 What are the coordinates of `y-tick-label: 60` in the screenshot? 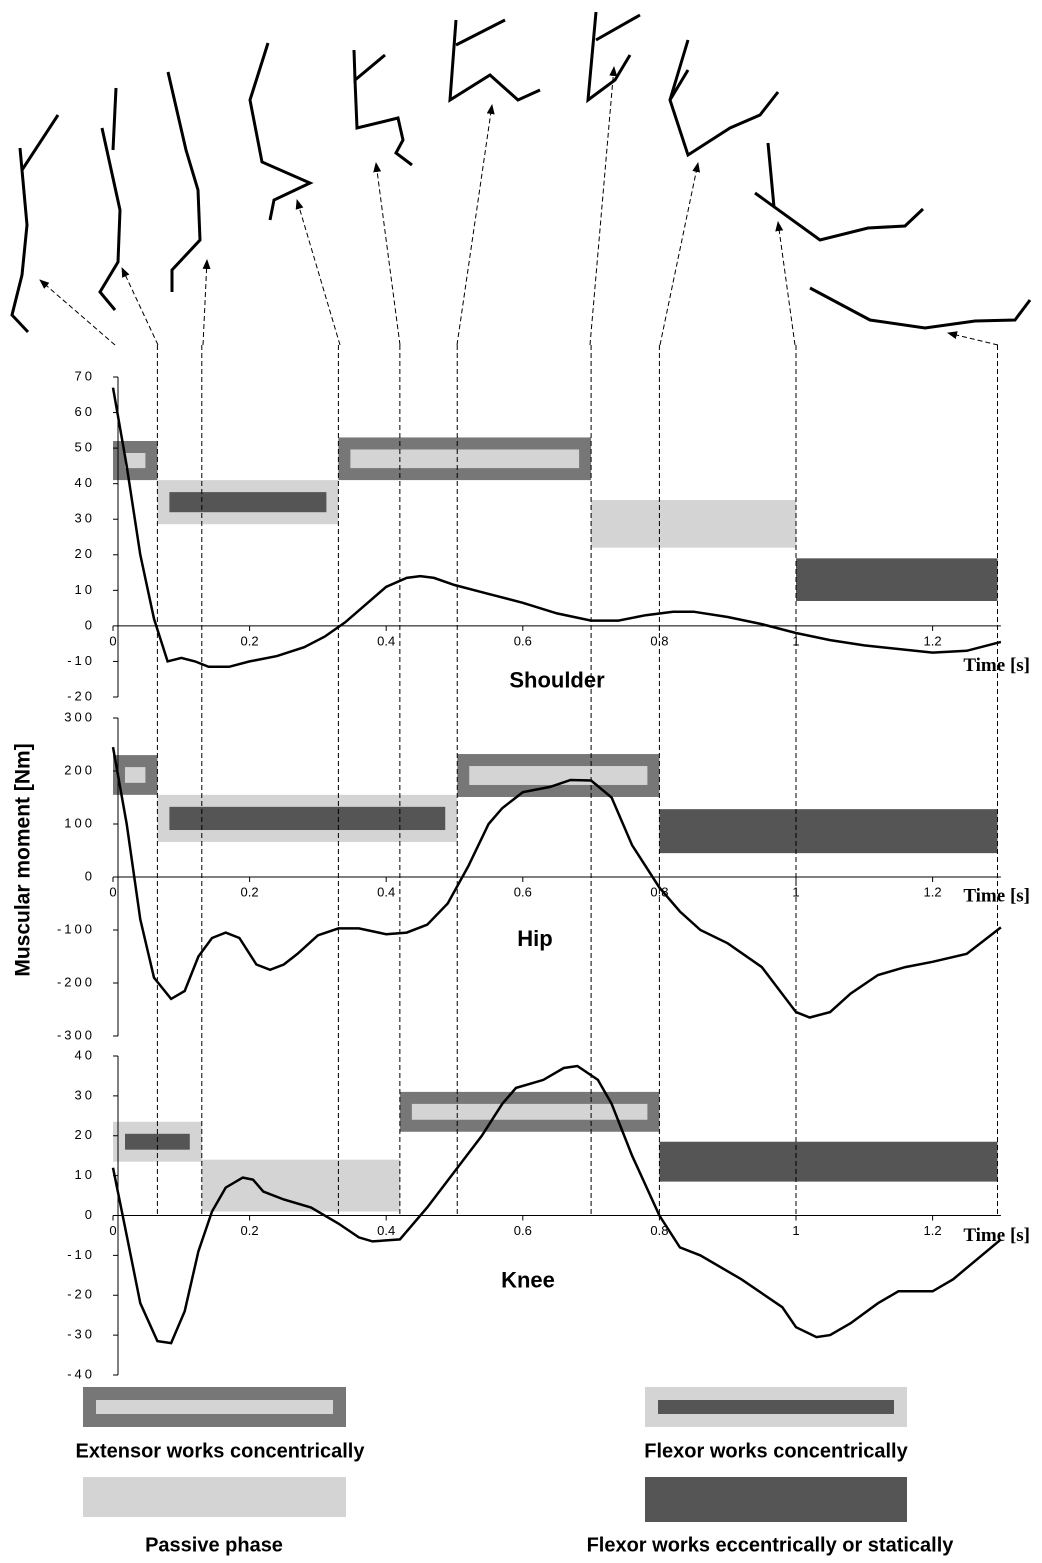 It's located at (85, 411).